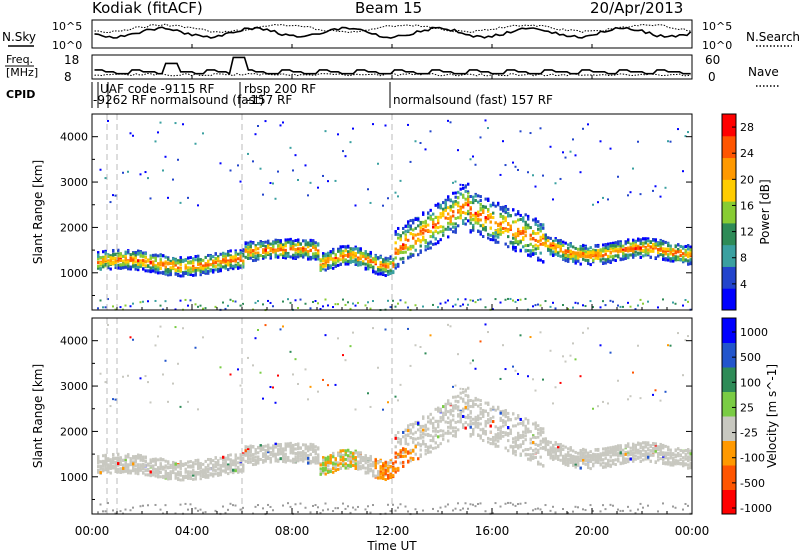 Image resolution: width=800 pixels, height=554 pixels. Describe the element at coordinates (729, 212) in the screenshot. I see `power-colorbar-frame` at that location.